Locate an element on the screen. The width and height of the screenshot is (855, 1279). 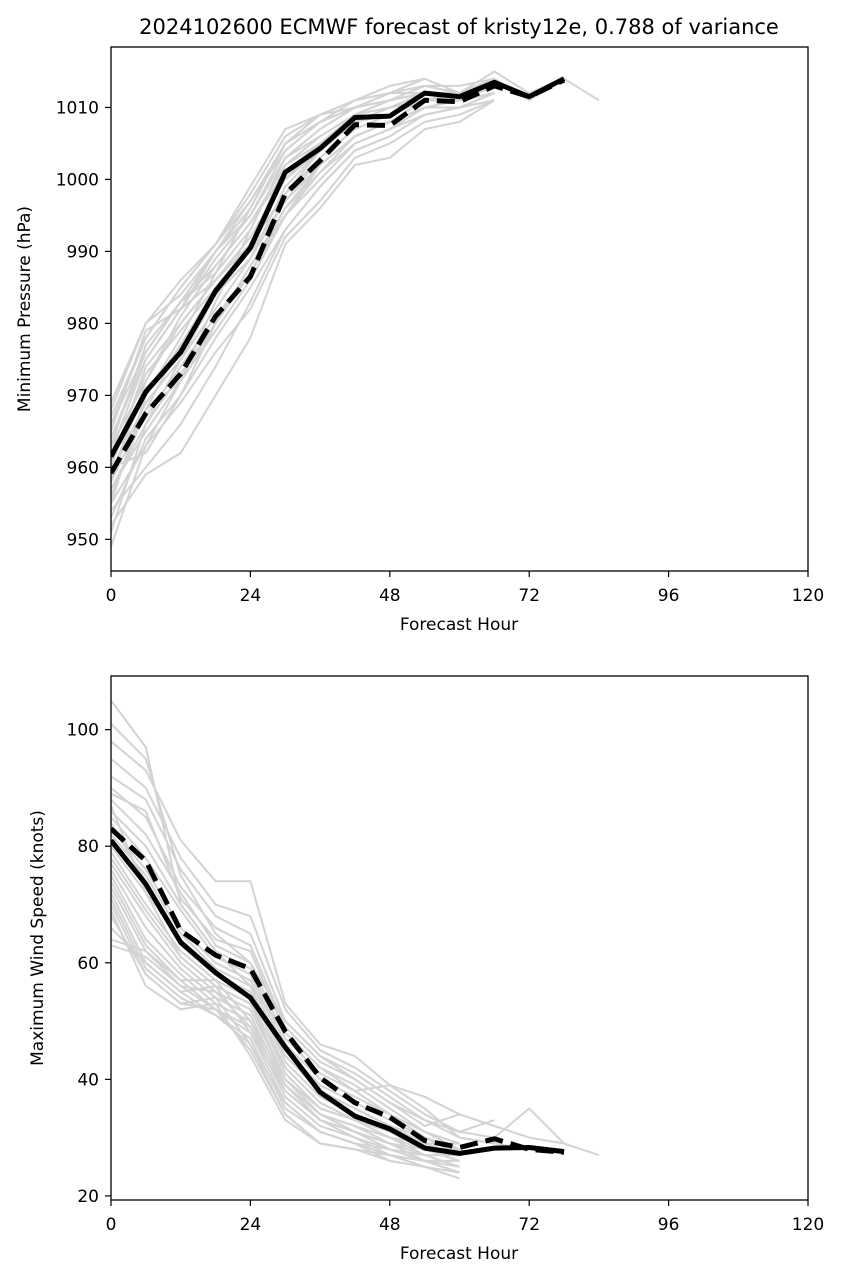
pressure-x-ticks: 0 24 48 72 96 120 is located at coordinates (465, 588).